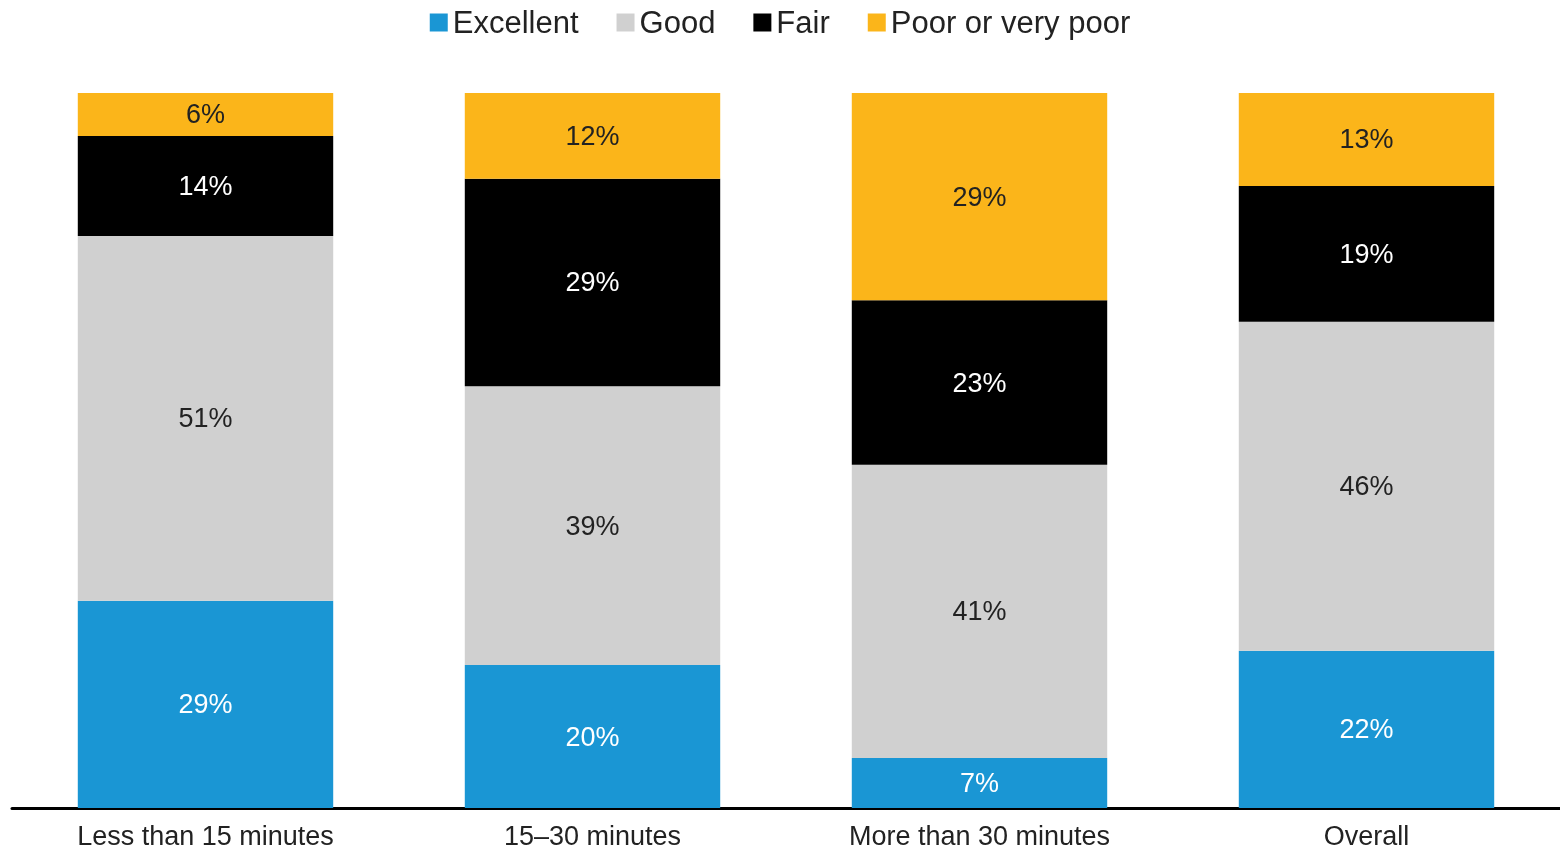  I want to click on legend-label: Excellent, so click(515, 22).